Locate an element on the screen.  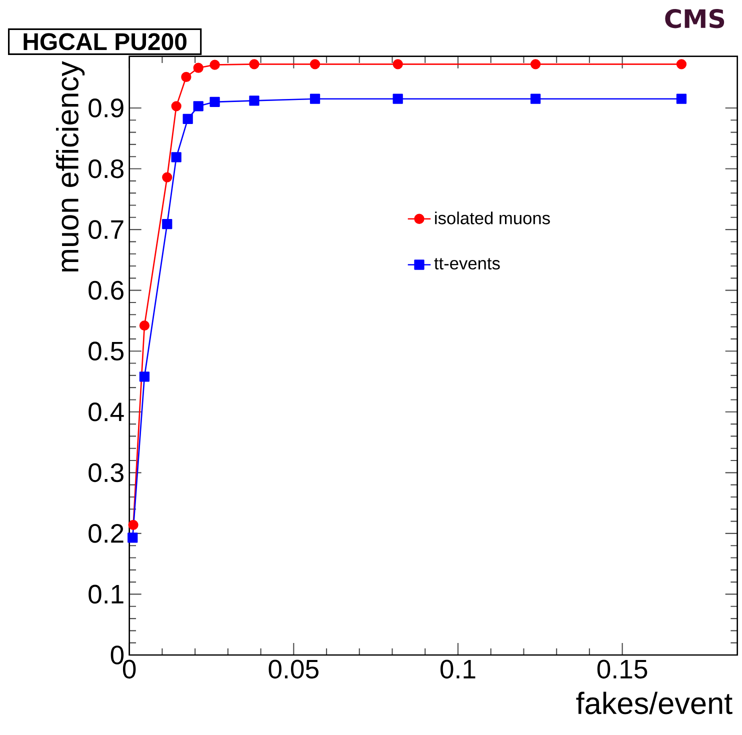
chart-title: HGCAL PU200 is located at coordinates (105, 41).